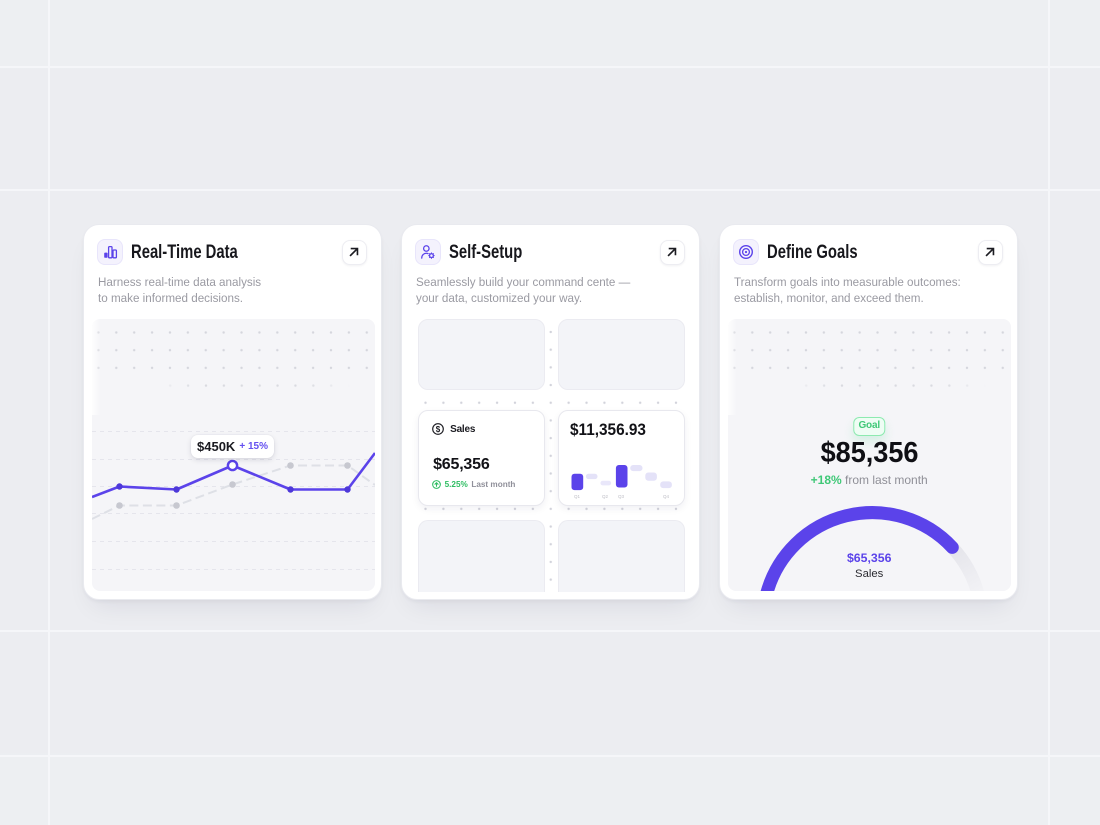 This screenshot has height=825, width=1100. I want to click on svg-text: Q2, so click(605, 496).